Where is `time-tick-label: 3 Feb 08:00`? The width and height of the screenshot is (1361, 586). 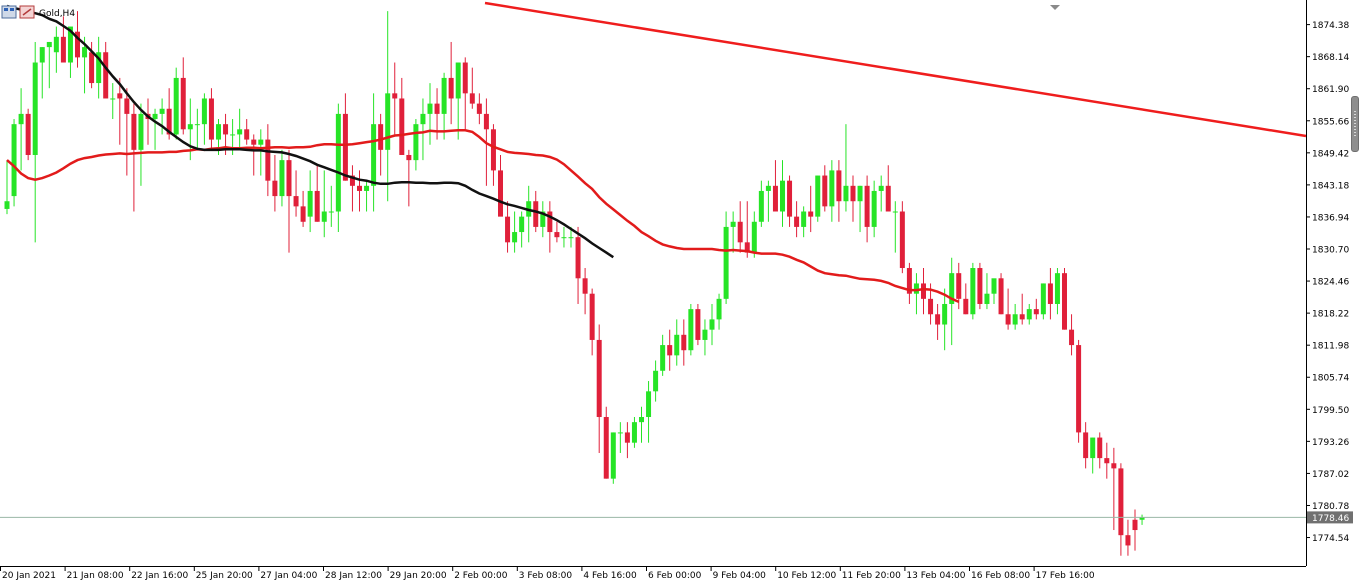 time-tick-label: 3 Feb 08:00 is located at coordinates (546, 576).